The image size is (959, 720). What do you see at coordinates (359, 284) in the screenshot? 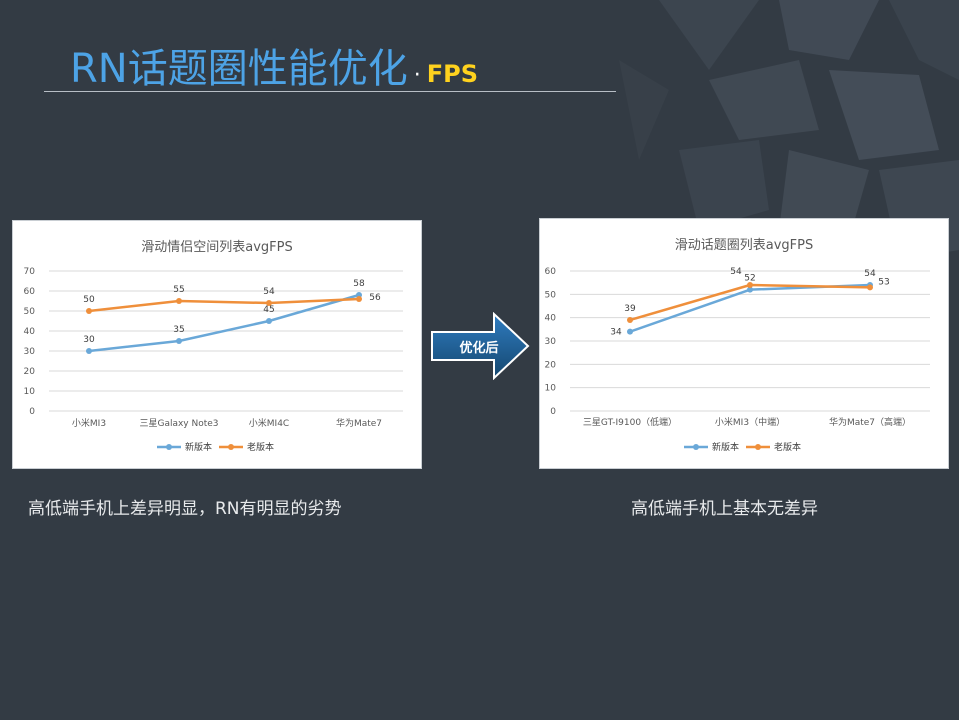
I see `data-label: 58` at bounding box center [359, 284].